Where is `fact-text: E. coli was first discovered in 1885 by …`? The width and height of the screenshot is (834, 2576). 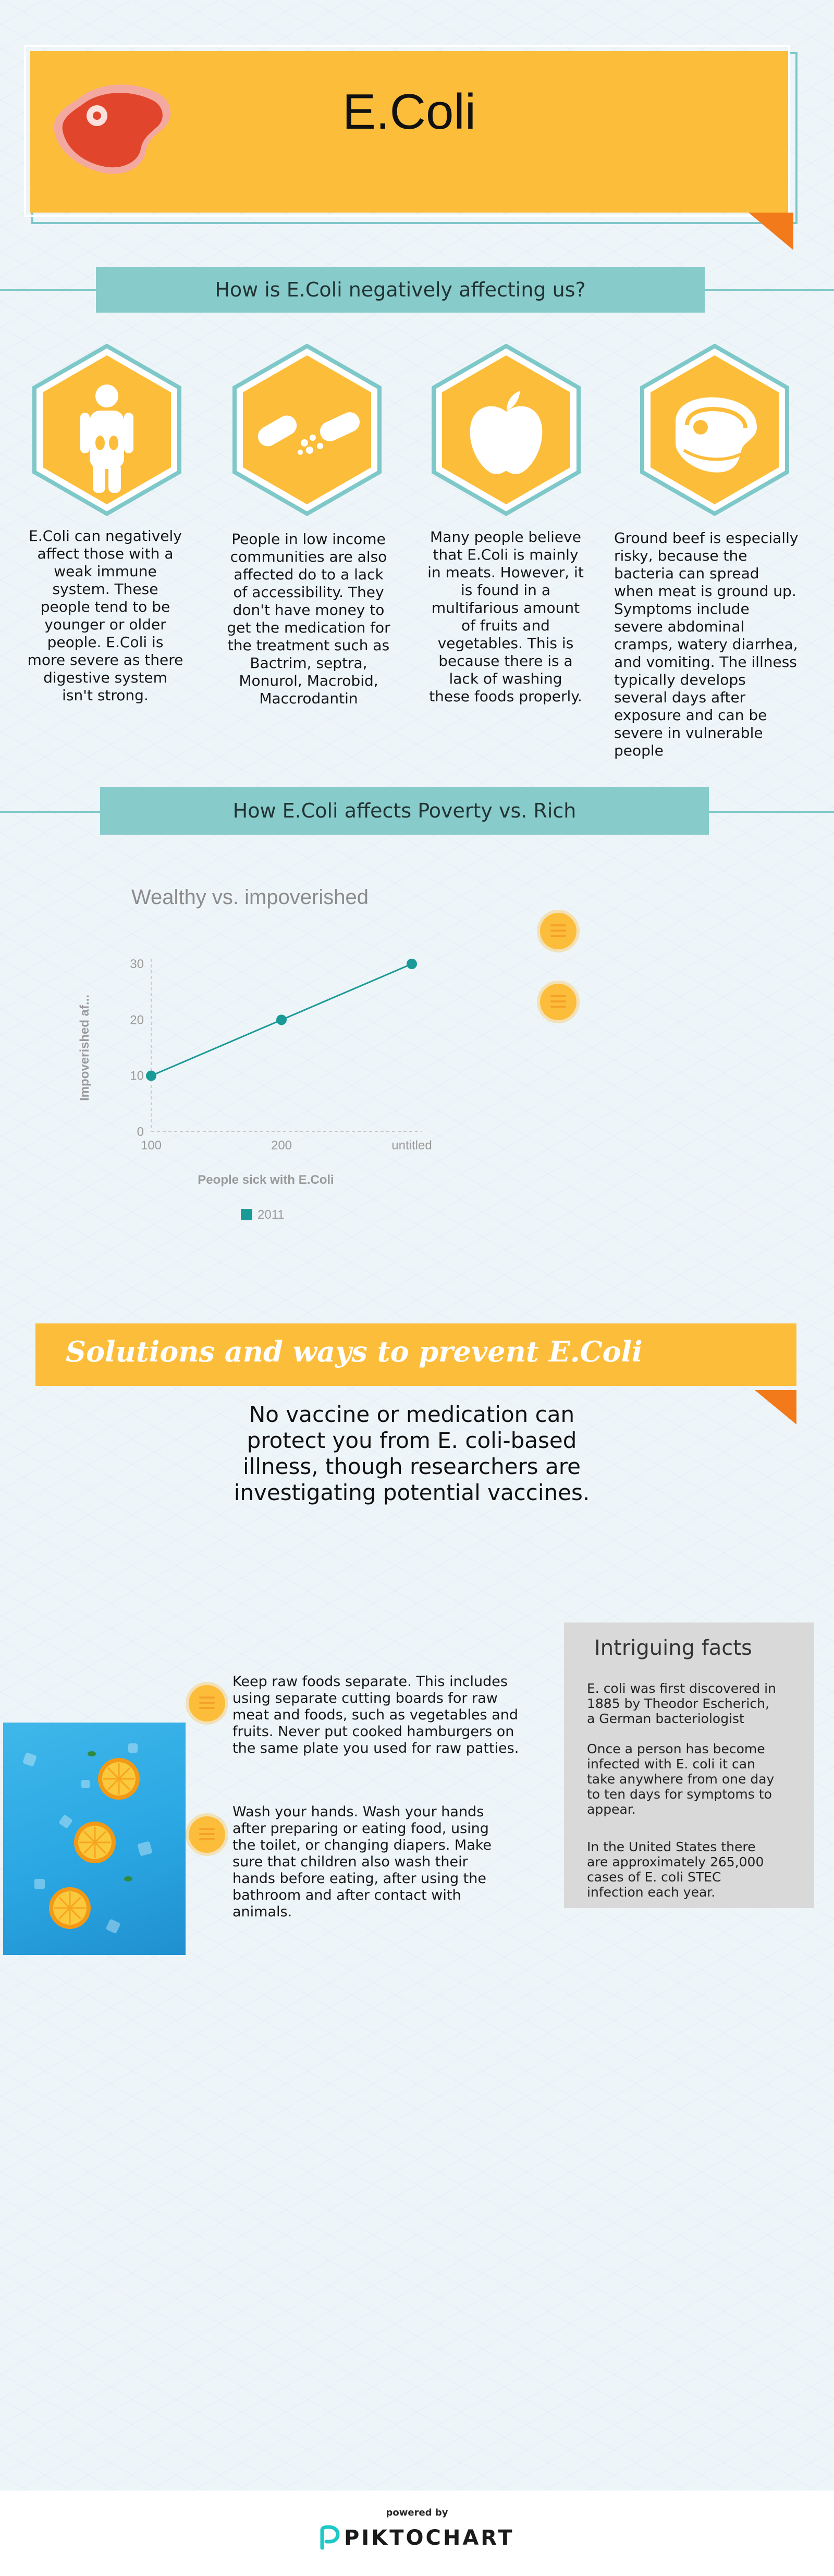 fact-text: E. coli was first discovered in 1885 by … is located at coordinates (681, 1703).